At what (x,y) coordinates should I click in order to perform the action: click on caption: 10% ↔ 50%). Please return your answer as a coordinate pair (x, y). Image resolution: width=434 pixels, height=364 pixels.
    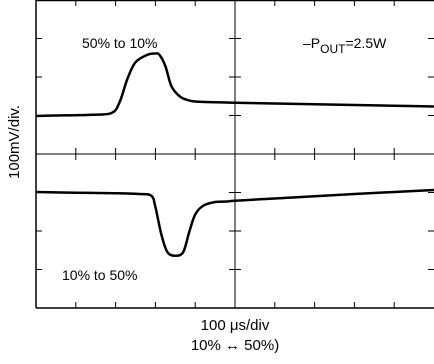
    Looking at the image, I should click on (235, 345).